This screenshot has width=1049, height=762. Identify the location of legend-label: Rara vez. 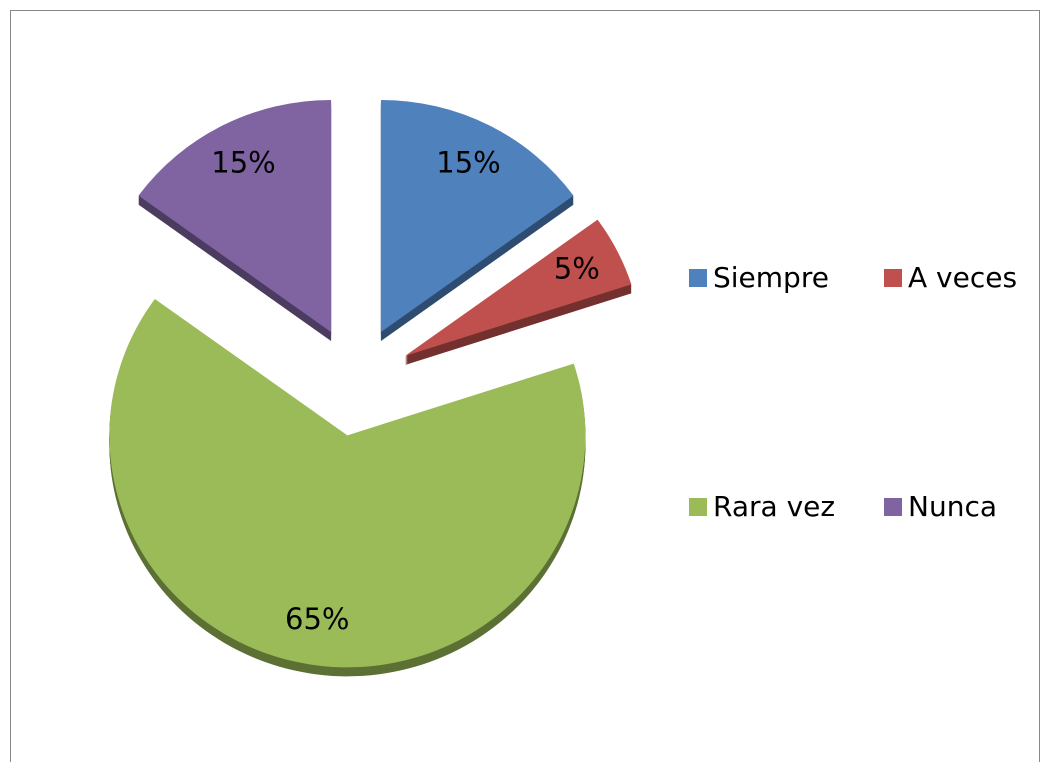
(774, 506).